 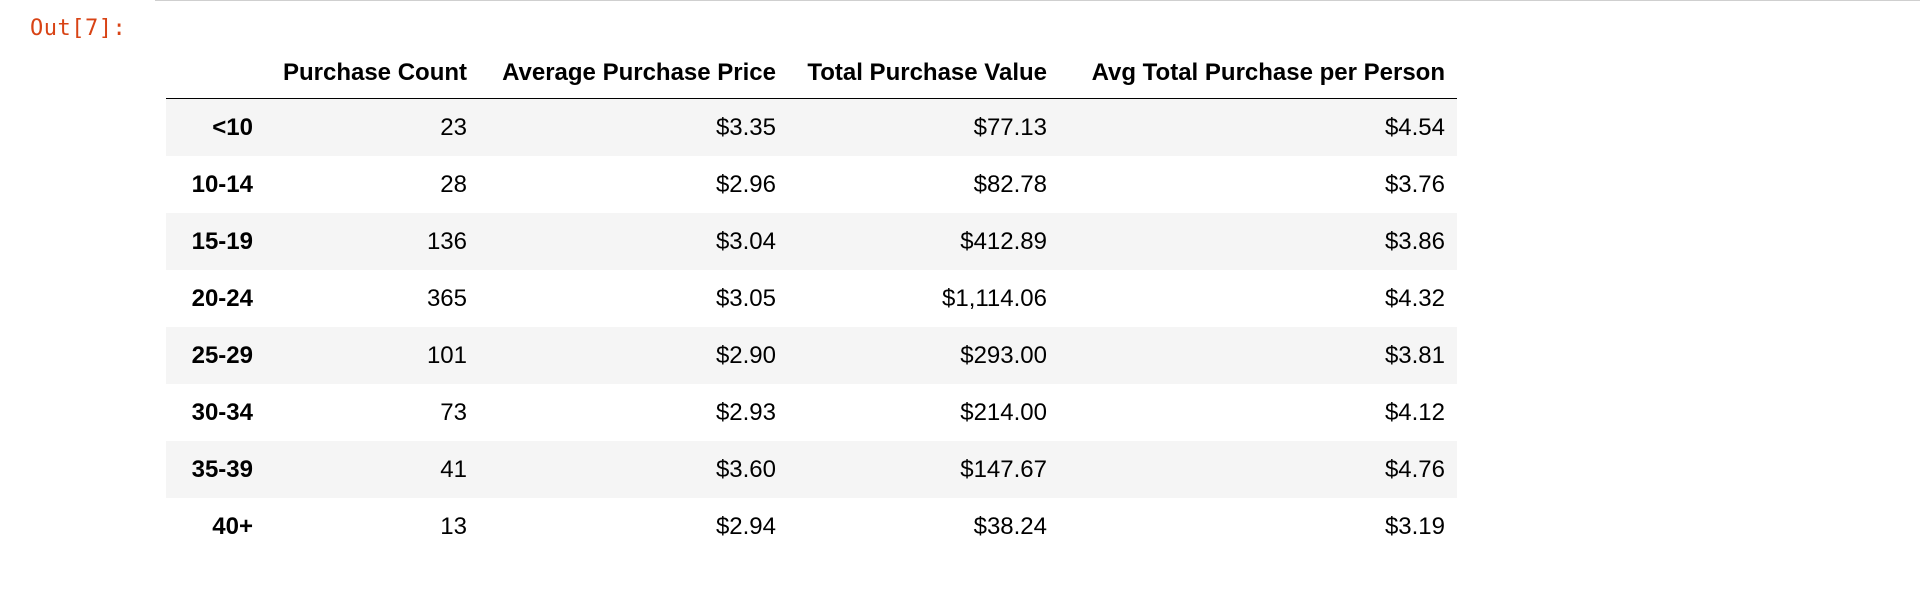 What do you see at coordinates (745, 127) in the screenshot?
I see `cell-average-purchase-price: $3.35` at bounding box center [745, 127].